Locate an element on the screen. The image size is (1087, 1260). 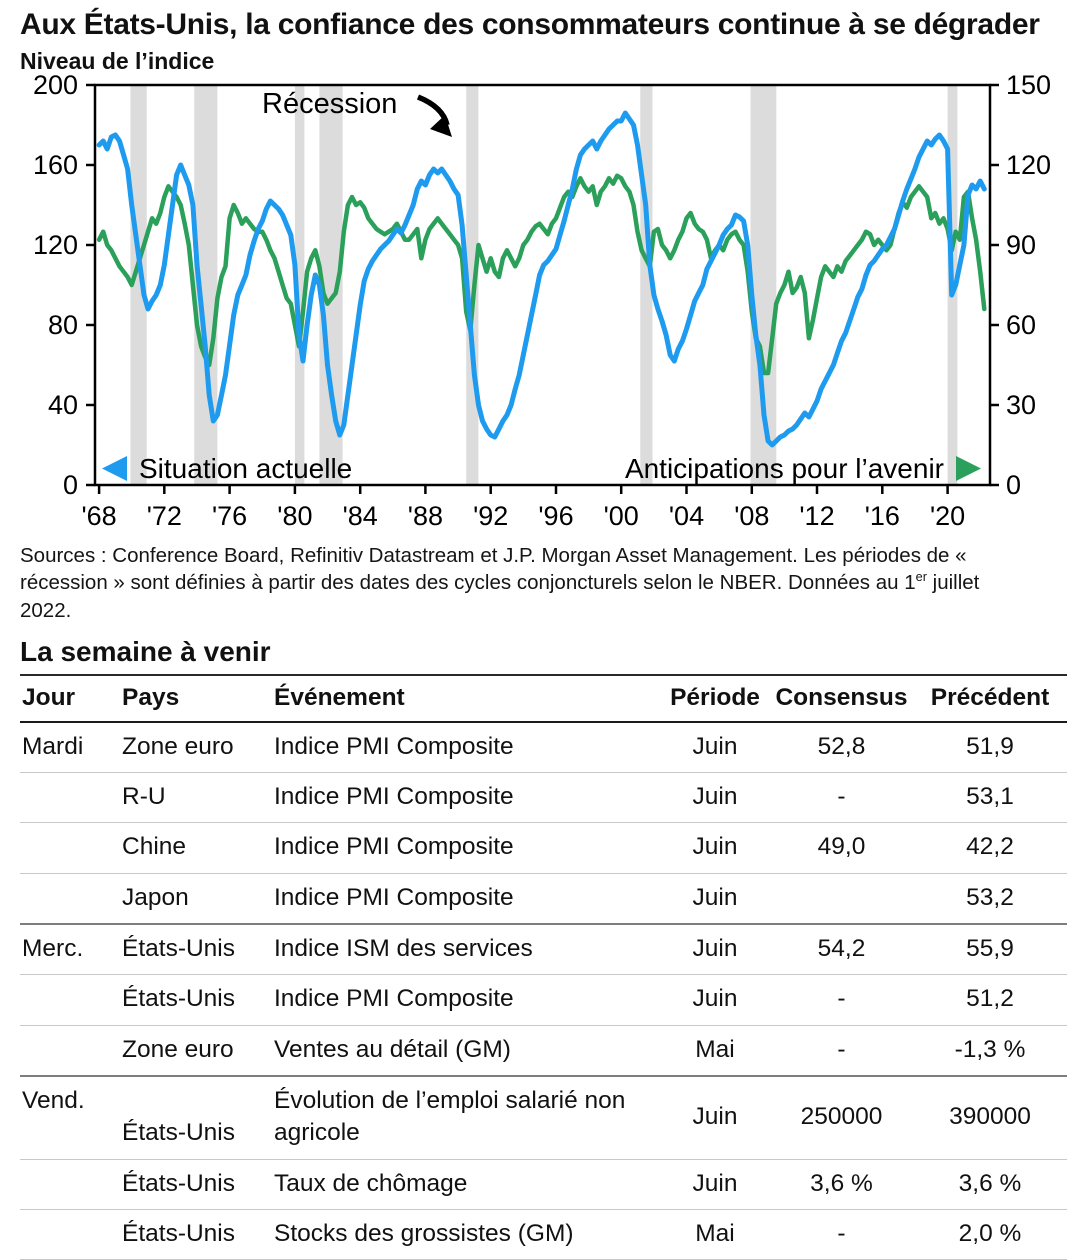
day-cell: Vend. is located at coordinates (70, 1117).